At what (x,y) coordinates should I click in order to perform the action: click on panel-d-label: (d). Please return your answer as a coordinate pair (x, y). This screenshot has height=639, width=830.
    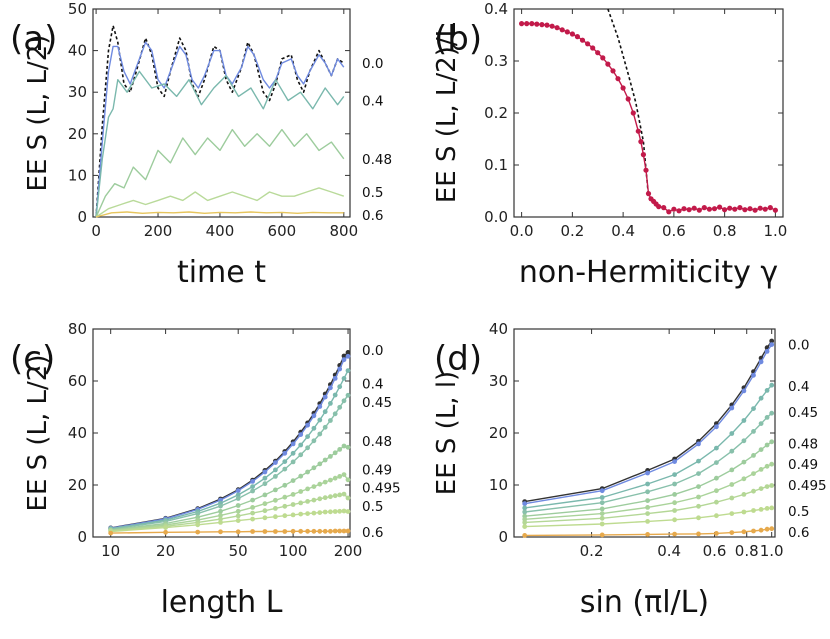
    Looking at the image, I should click on (458, 359).